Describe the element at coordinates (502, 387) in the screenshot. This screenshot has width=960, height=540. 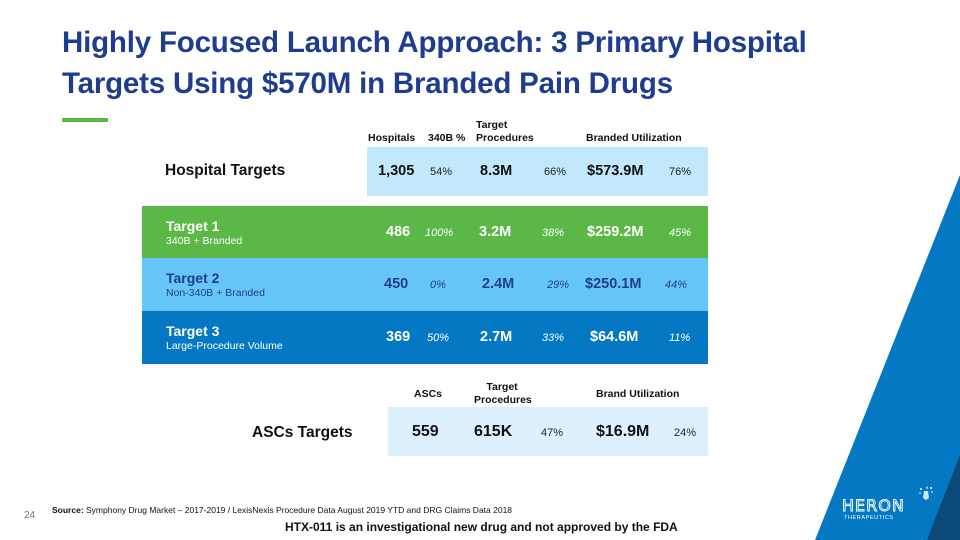
I see `header-asc-target-procedures-line1: Target` at that location.